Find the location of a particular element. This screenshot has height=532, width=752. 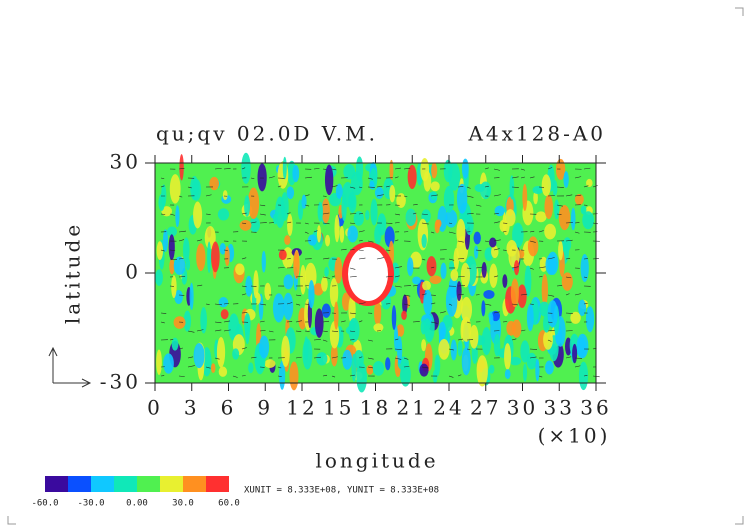

colorbar-swatch is located at coordinates (79, 484).